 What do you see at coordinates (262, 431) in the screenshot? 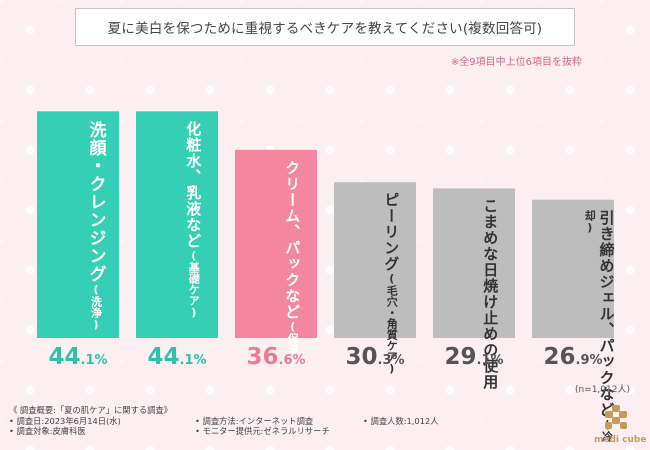
I see `footer-monitor: • モニター提供元:ゼネラルリサーチ` at bounding box center [262, 431].